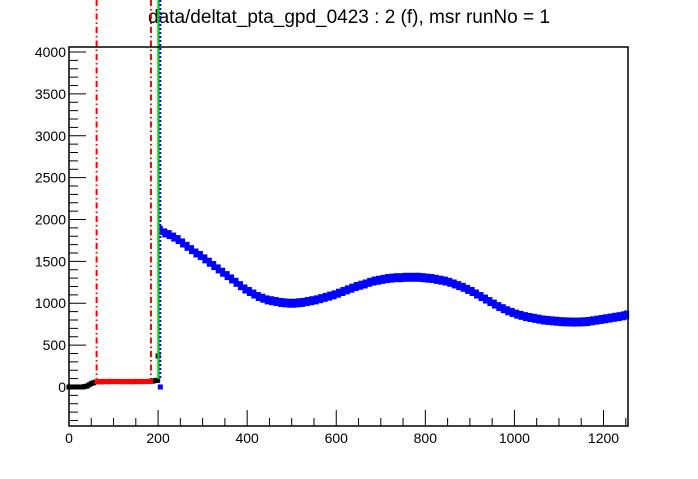 Image resolution: width=698 pixels, height=479 pixels. Describe the element at coordinates (426, 438) in the screenshot. I see `x-tick-label: 800` at that location.